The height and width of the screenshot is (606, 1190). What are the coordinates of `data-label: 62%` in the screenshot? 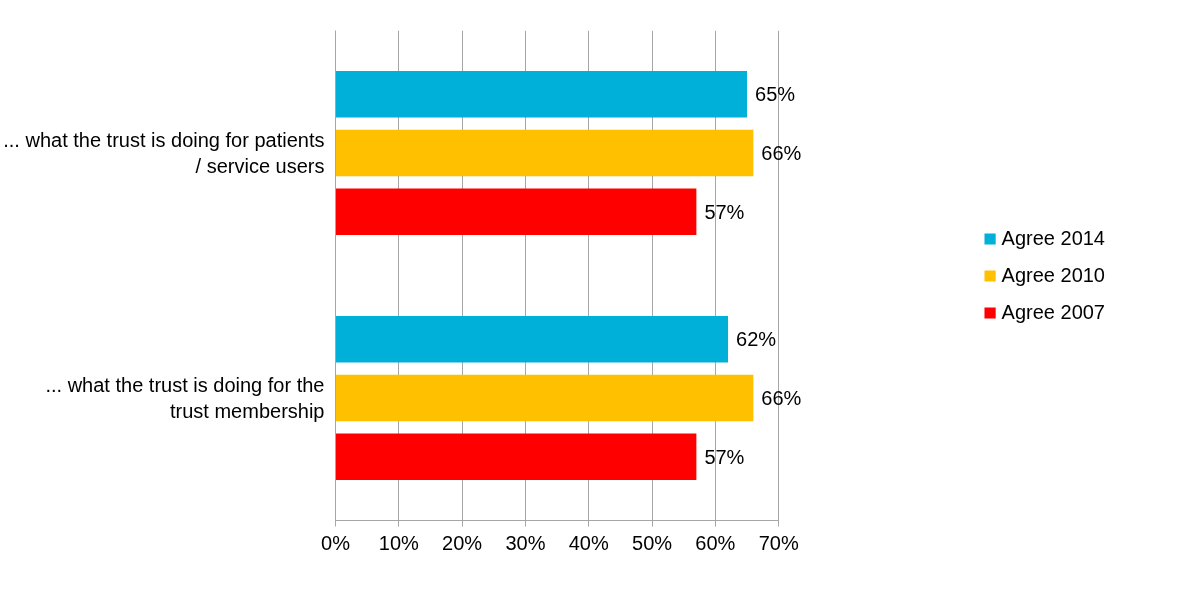 It's located at (756, 339).